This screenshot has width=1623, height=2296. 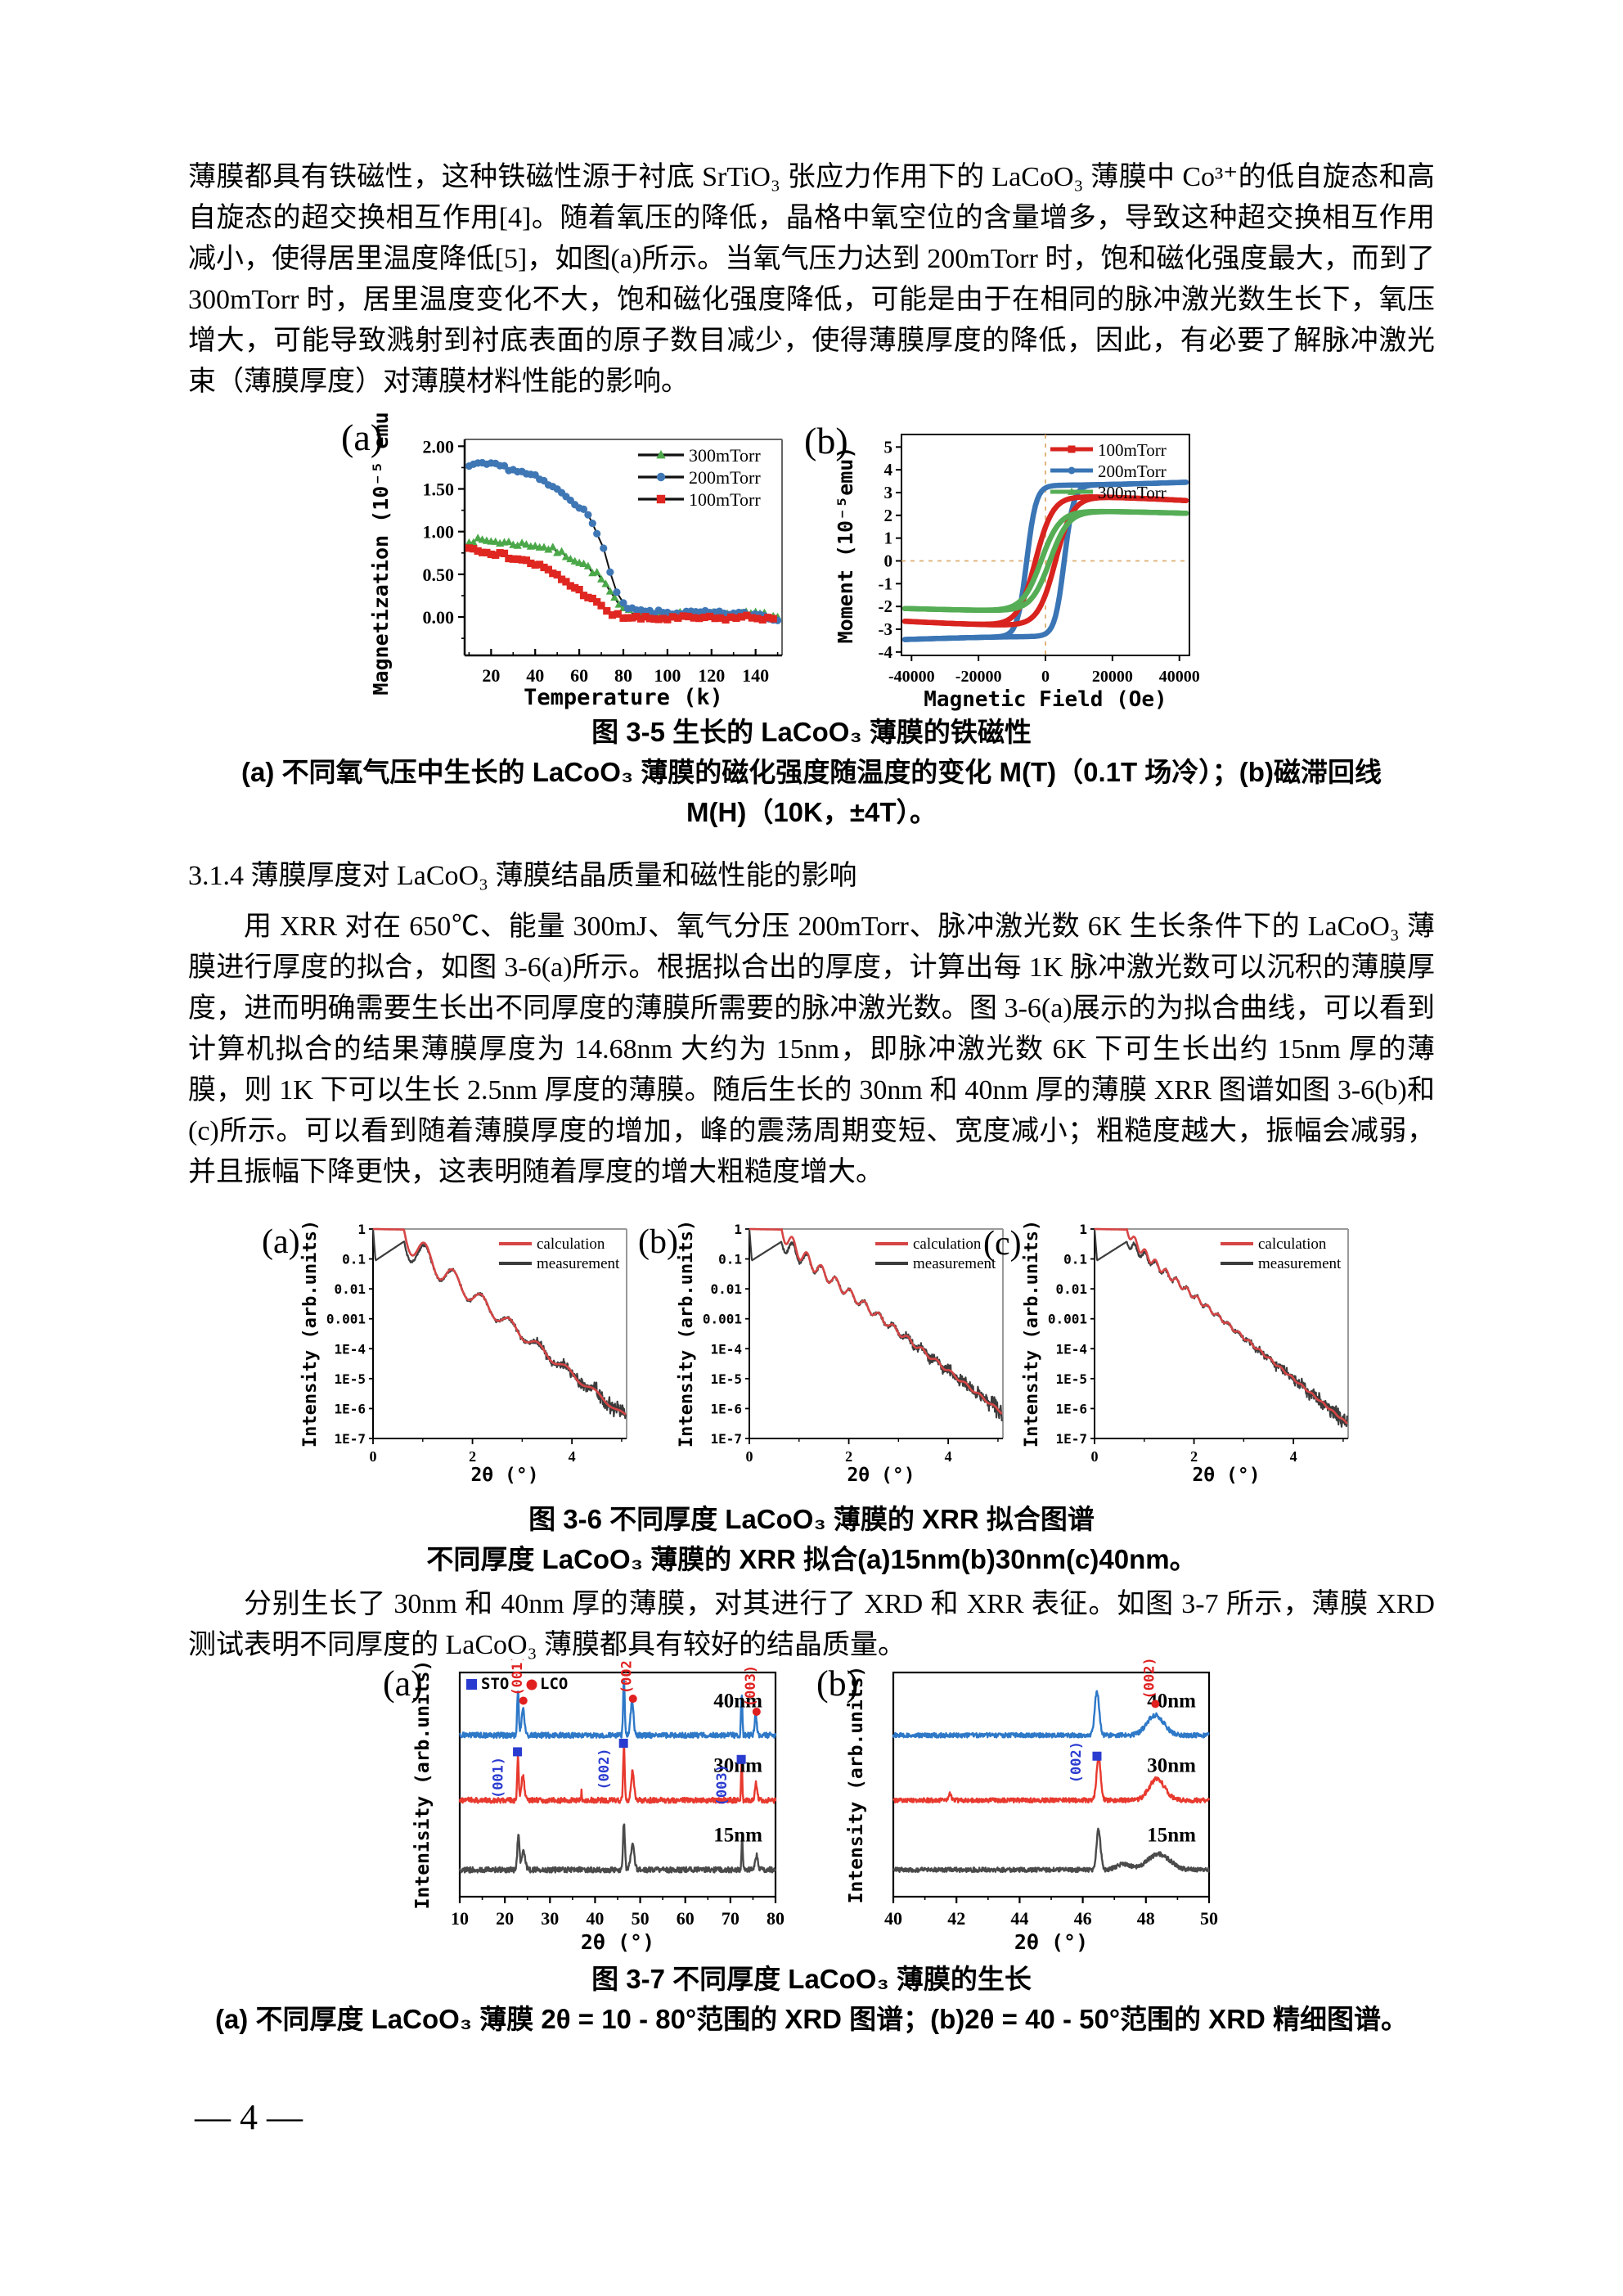 I want to click on section-heading: 3.1.4 薄膜厚度对 LaCoO₃ 薄膜结晶质量和磁性能的影响, so click(x=522, y=876).